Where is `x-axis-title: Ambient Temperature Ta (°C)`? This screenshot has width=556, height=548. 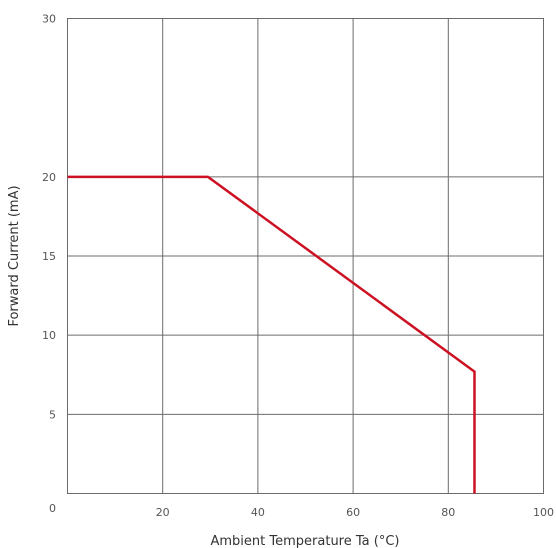
x-axis-title: Ambient Temperature Ta (°C) is located at coordinates (305, 541).